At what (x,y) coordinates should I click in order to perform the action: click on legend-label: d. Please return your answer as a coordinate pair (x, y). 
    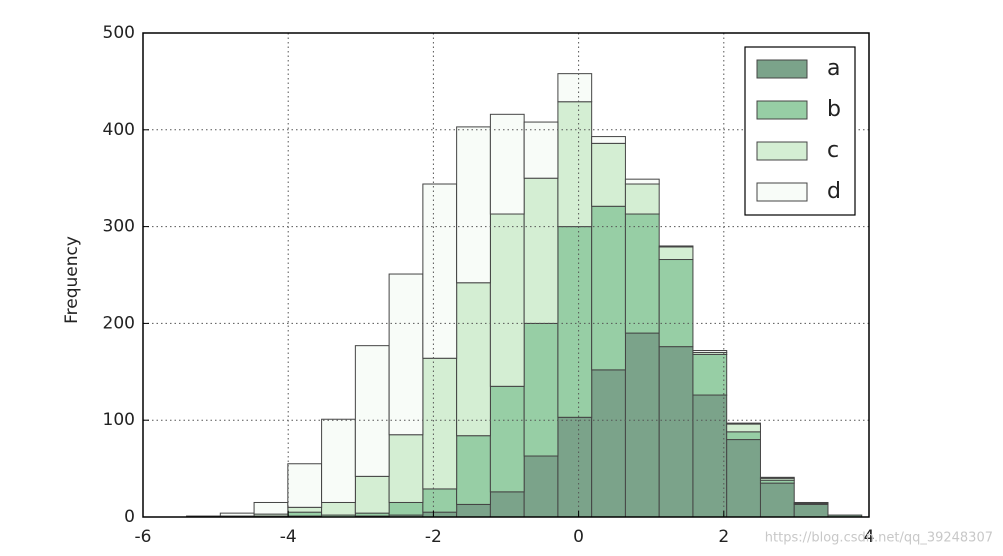
    Looking at the image, I should click on (834, 191).